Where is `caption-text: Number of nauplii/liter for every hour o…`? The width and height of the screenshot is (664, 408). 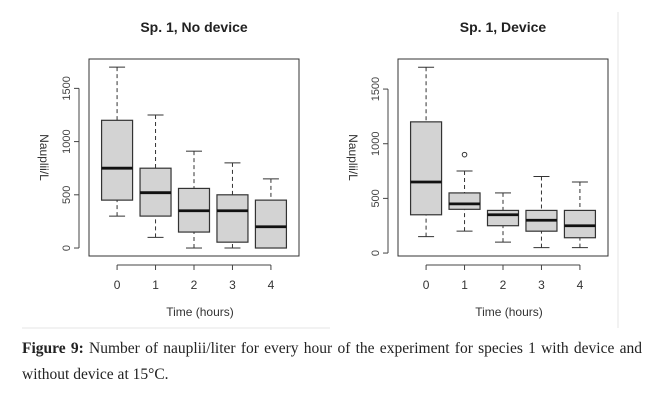
caption-text: Number of nauplii/liter for every hour o… is located at coordinates (332, 361).